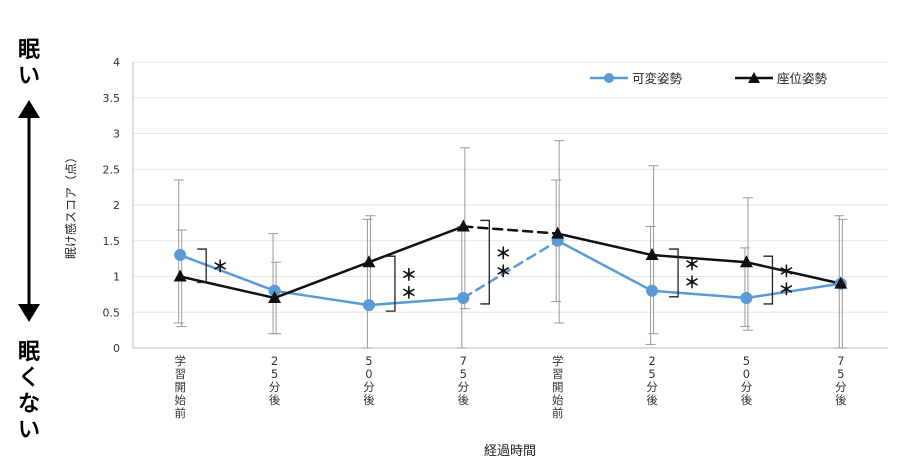  Describe the element at coordinates (28, 430) in the screenshot. I see `not-sleepy-label-char: い` at that location.